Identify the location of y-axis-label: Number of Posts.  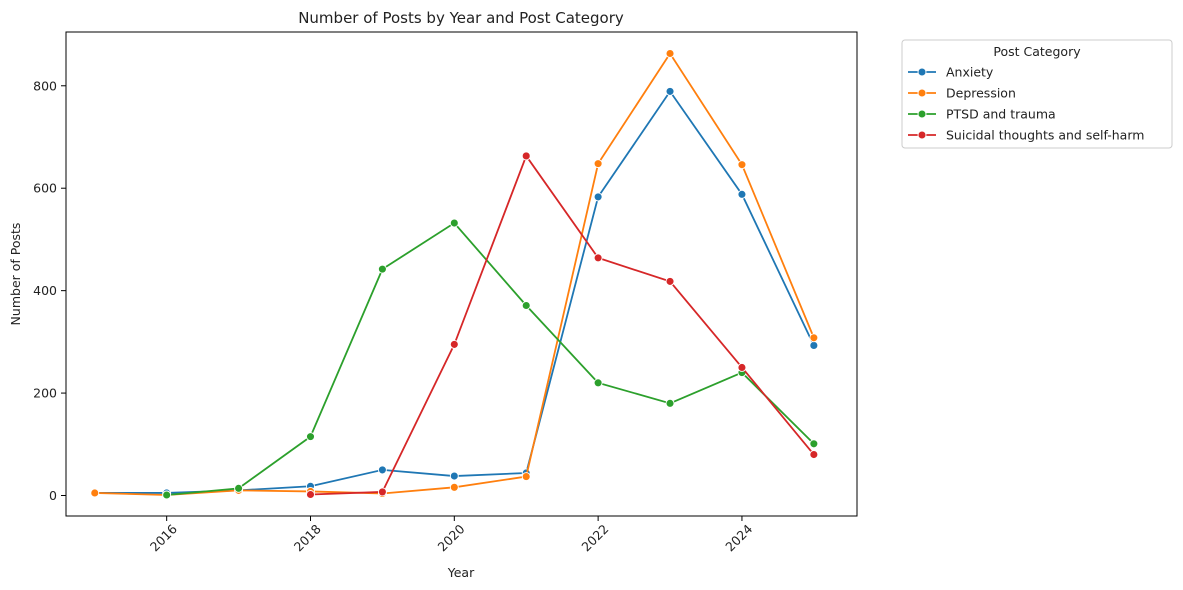
(15, 274).